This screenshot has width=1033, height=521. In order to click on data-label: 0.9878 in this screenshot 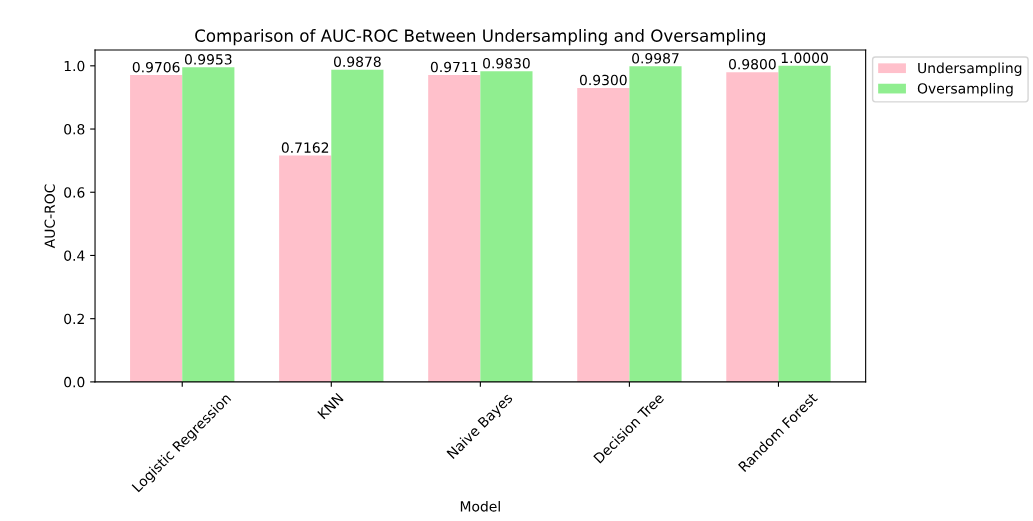, I will do `click(357, 61)`.